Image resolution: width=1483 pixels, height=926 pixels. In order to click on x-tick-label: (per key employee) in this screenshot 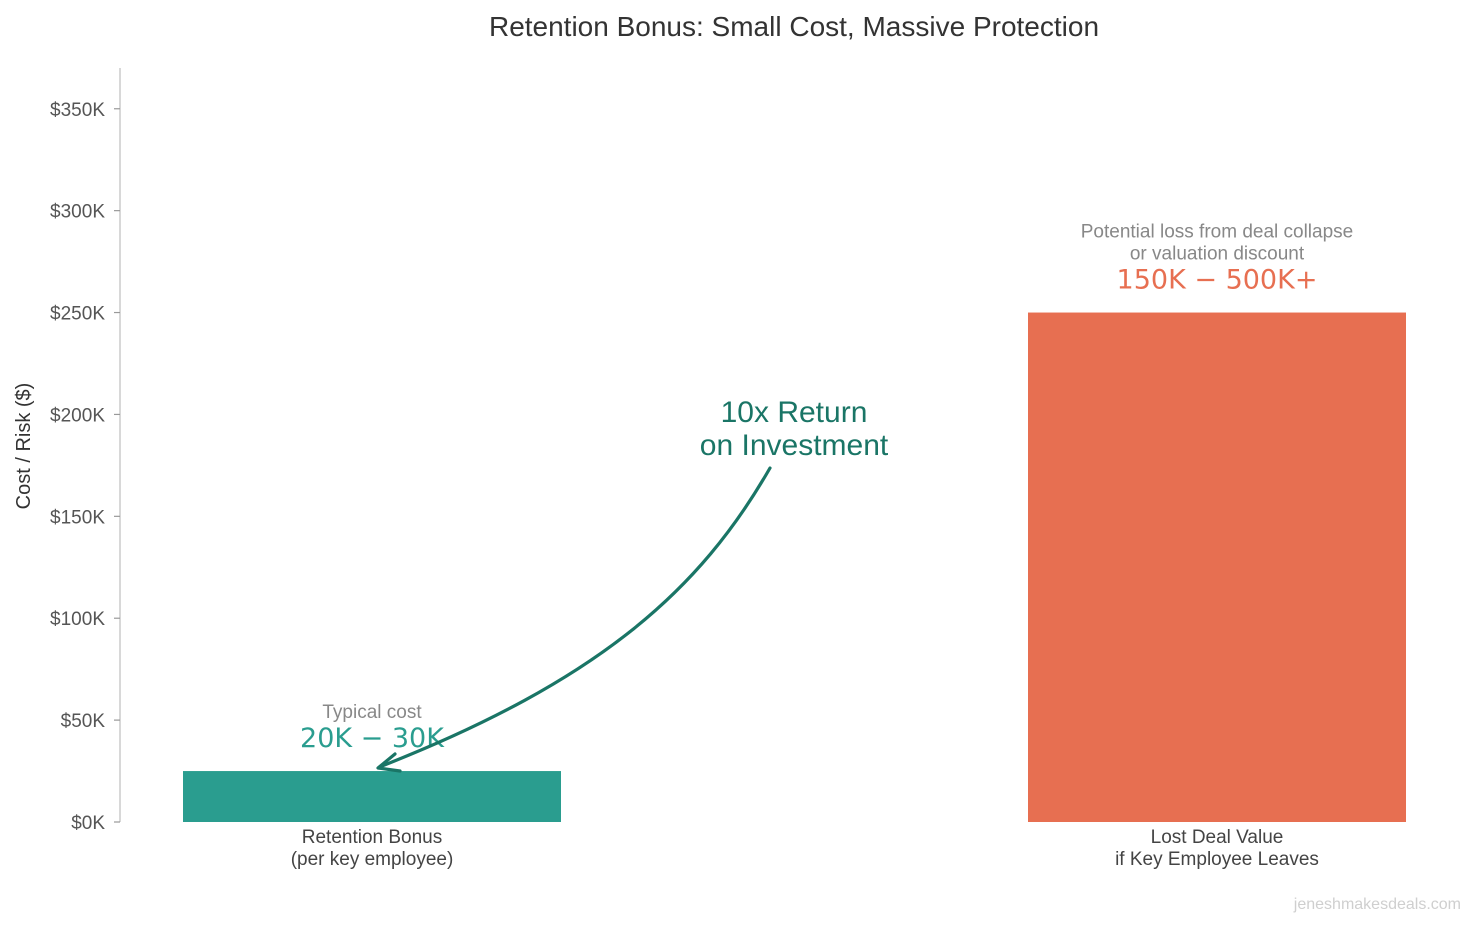, I will do `click(372, 859)`.